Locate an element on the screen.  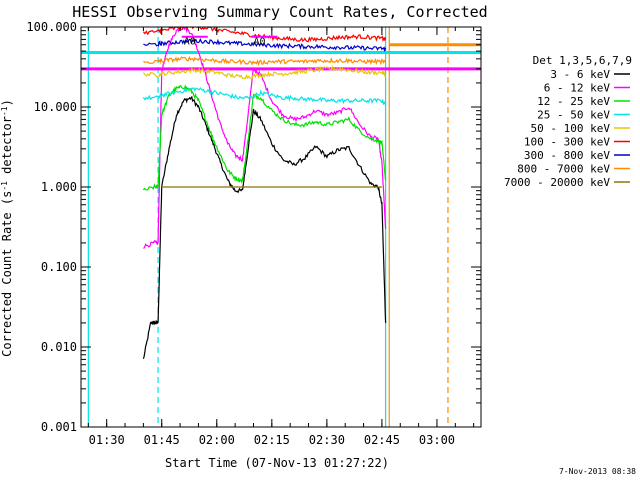
y-tick-label-4: 10.000 is located at coordinates (55, 107).